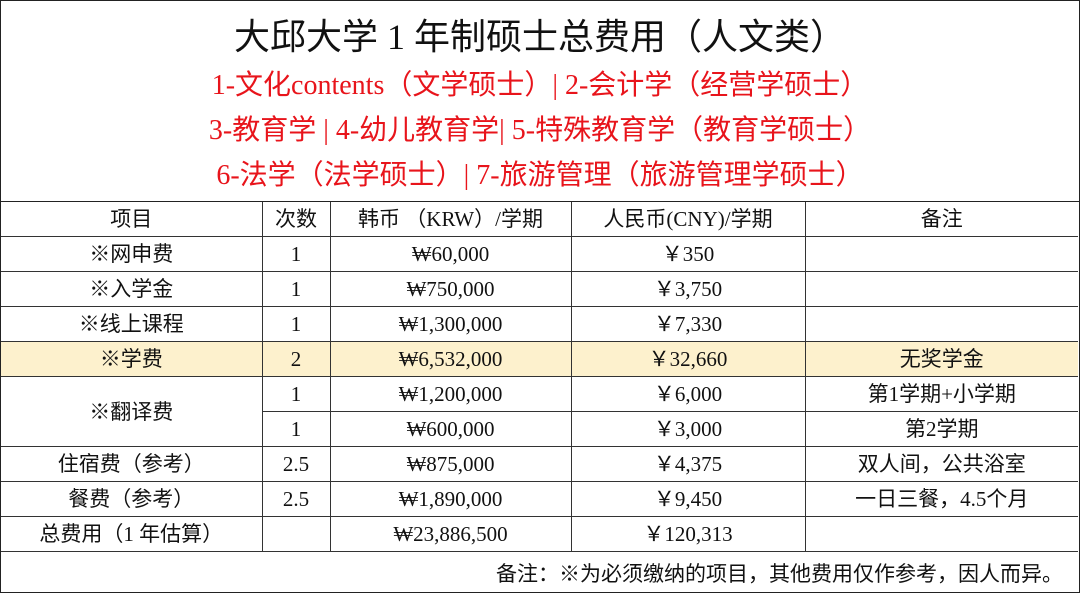 This screenshot has width=1080, height=593. What do you see at coordinates (132, 289) in the screenshot?
I see `cell: ※入学金` at bounding box center [132, 289].